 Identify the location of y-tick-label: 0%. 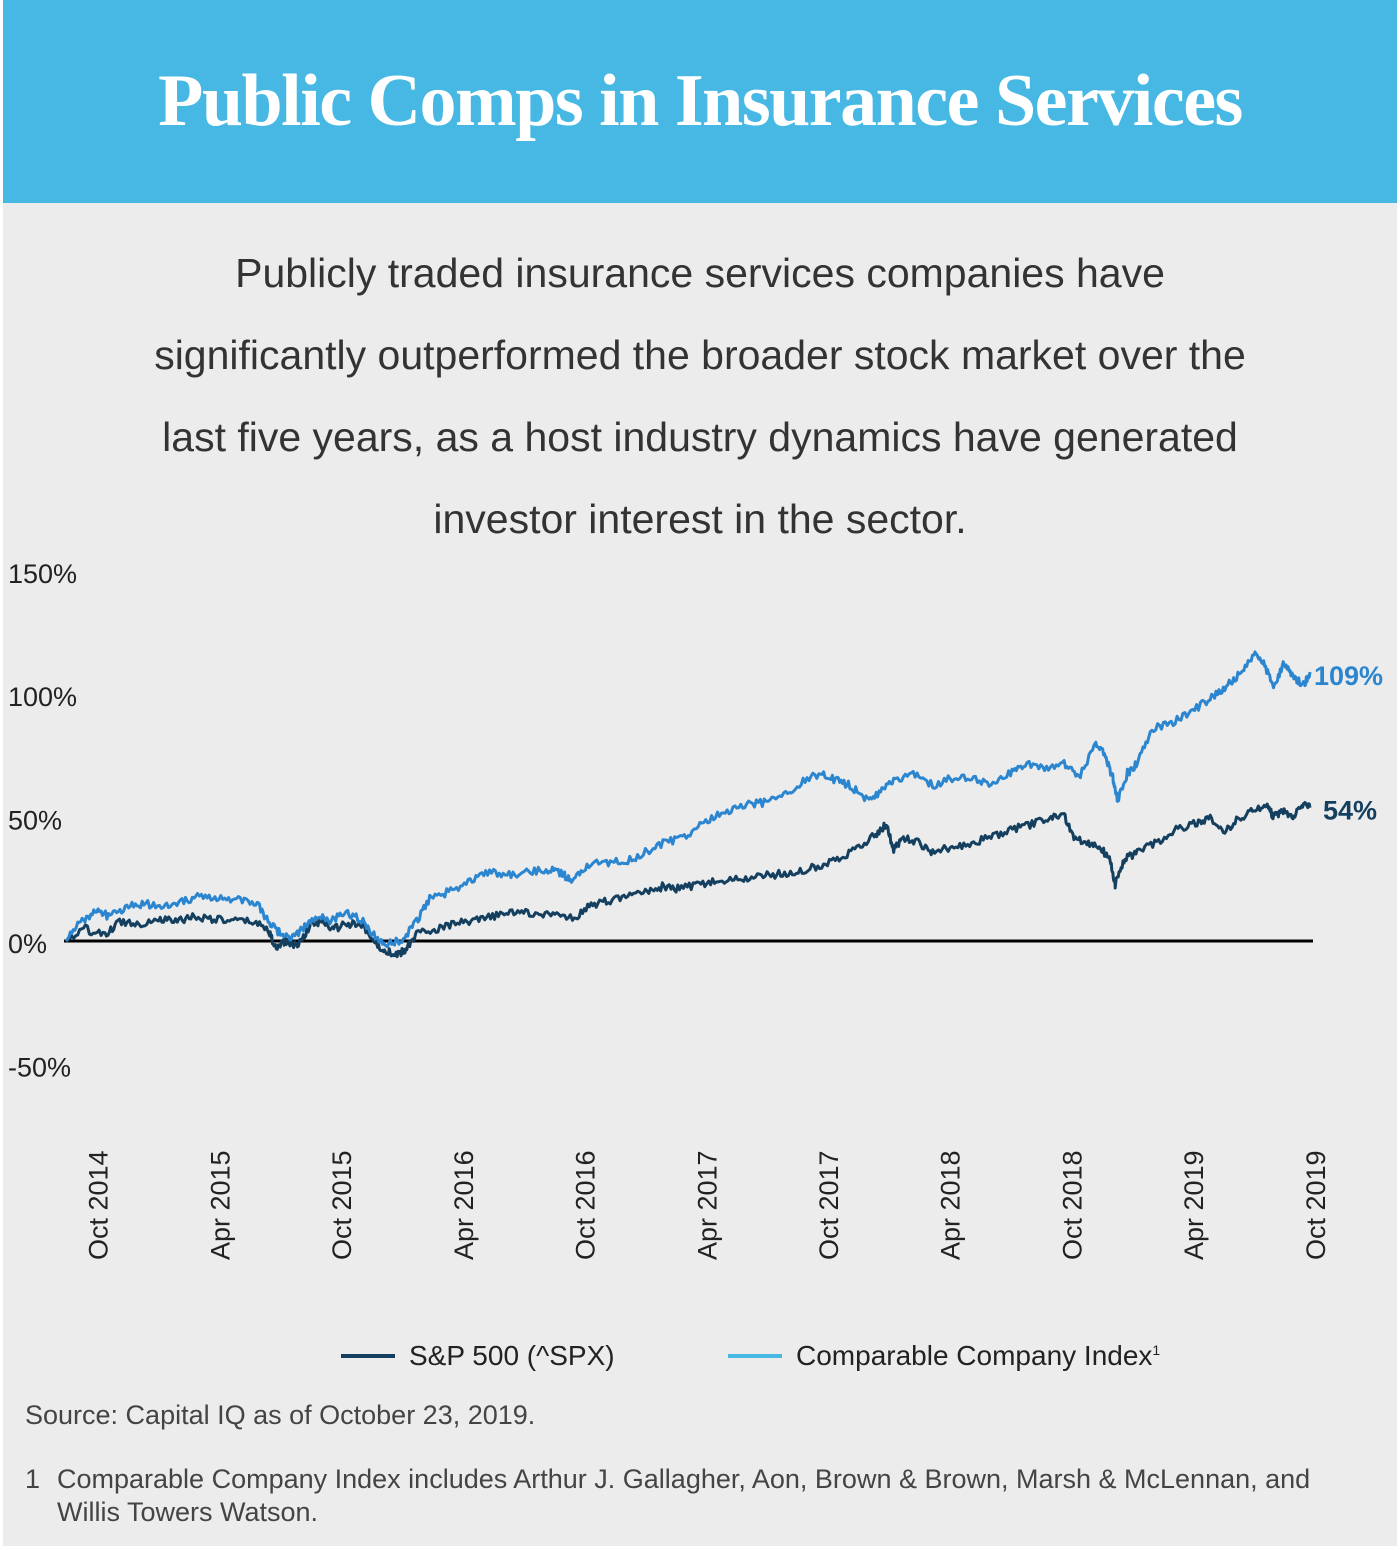
(27, 944).